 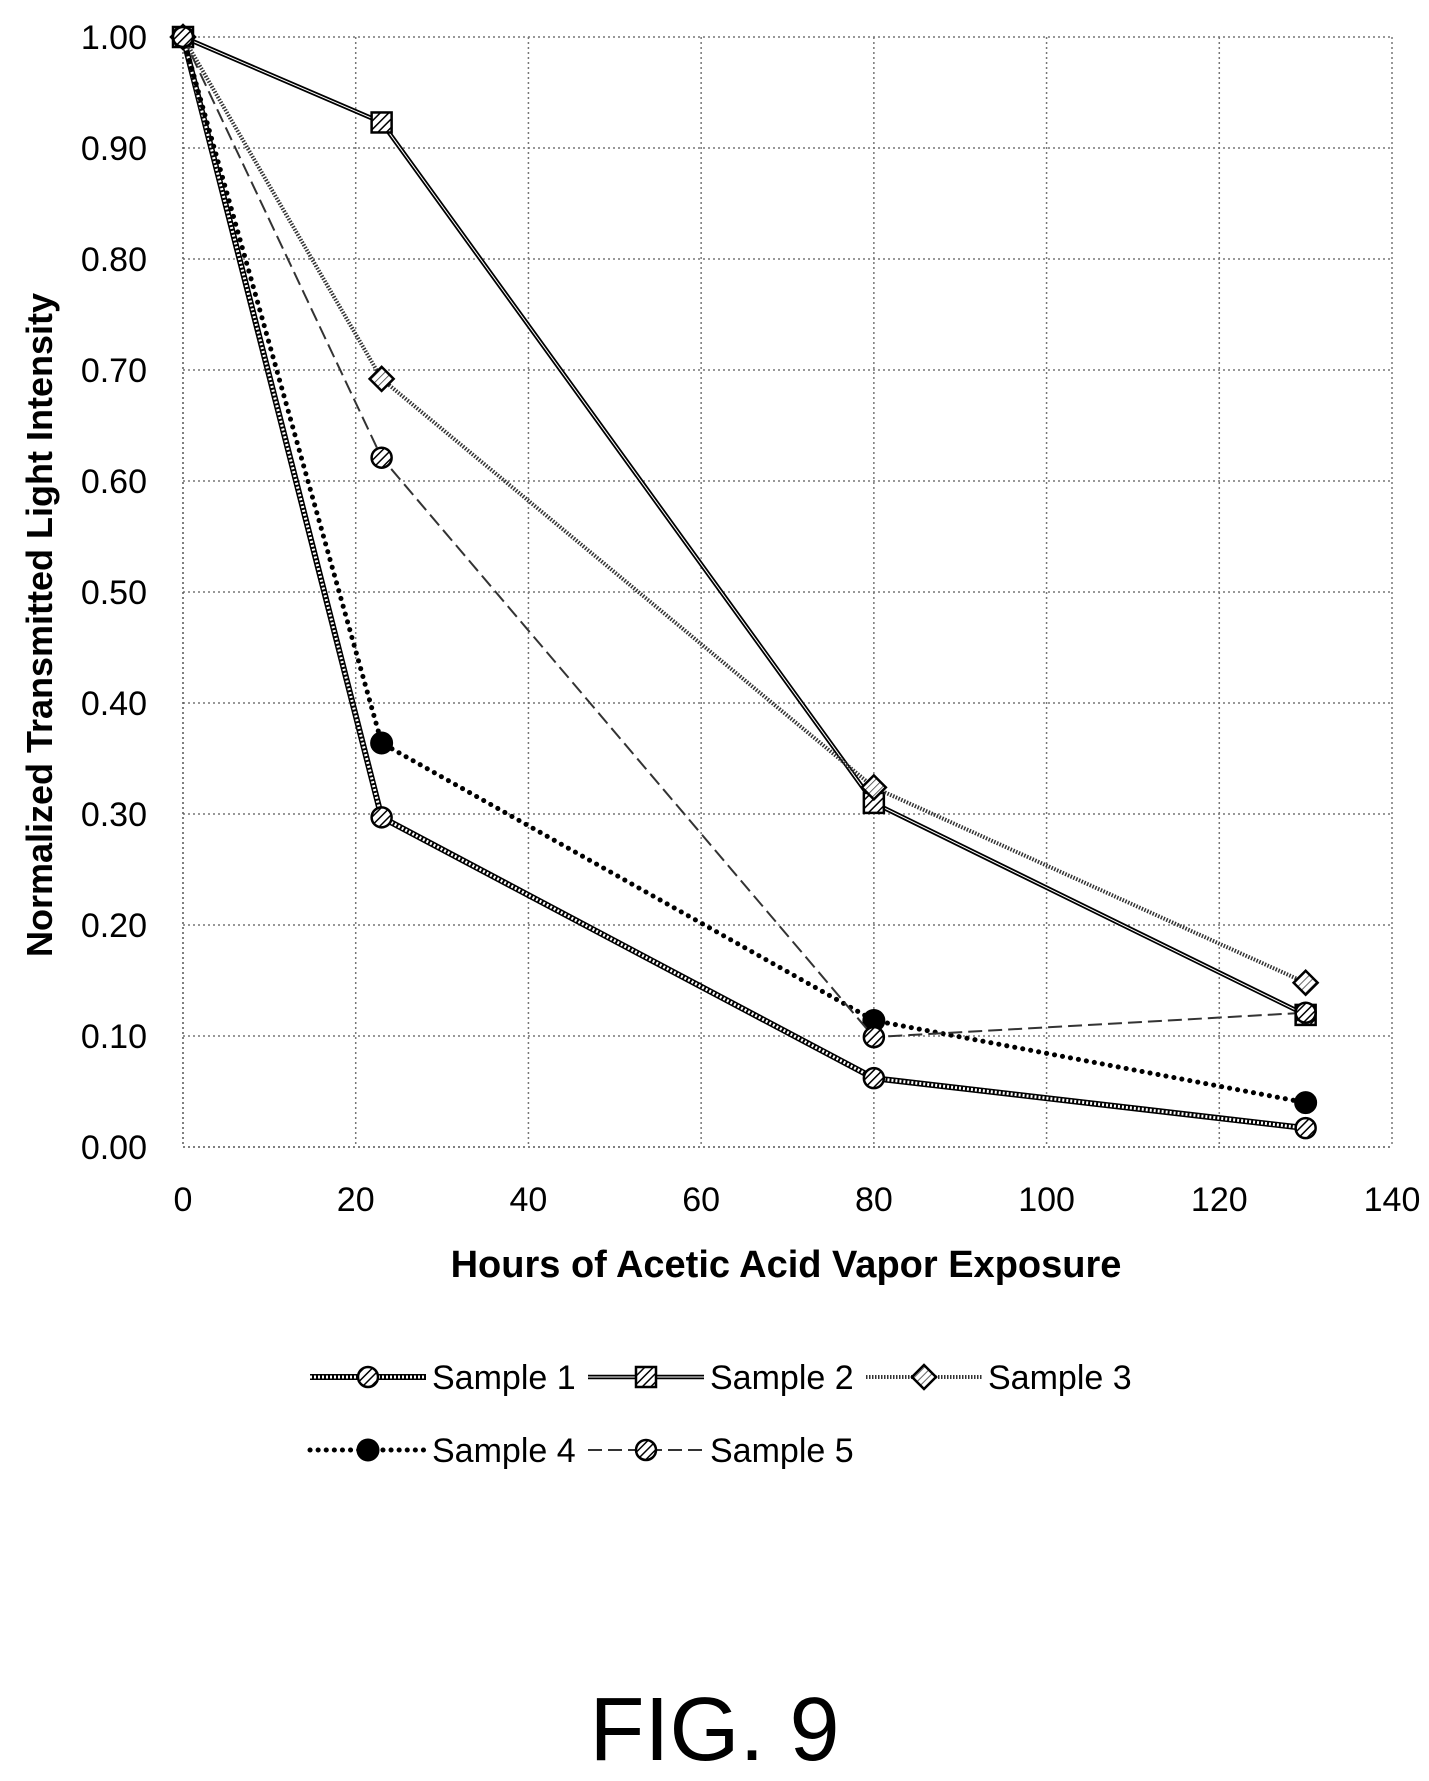 I want to click on legend-item: Sample 2, so click(x=721, y=1378).